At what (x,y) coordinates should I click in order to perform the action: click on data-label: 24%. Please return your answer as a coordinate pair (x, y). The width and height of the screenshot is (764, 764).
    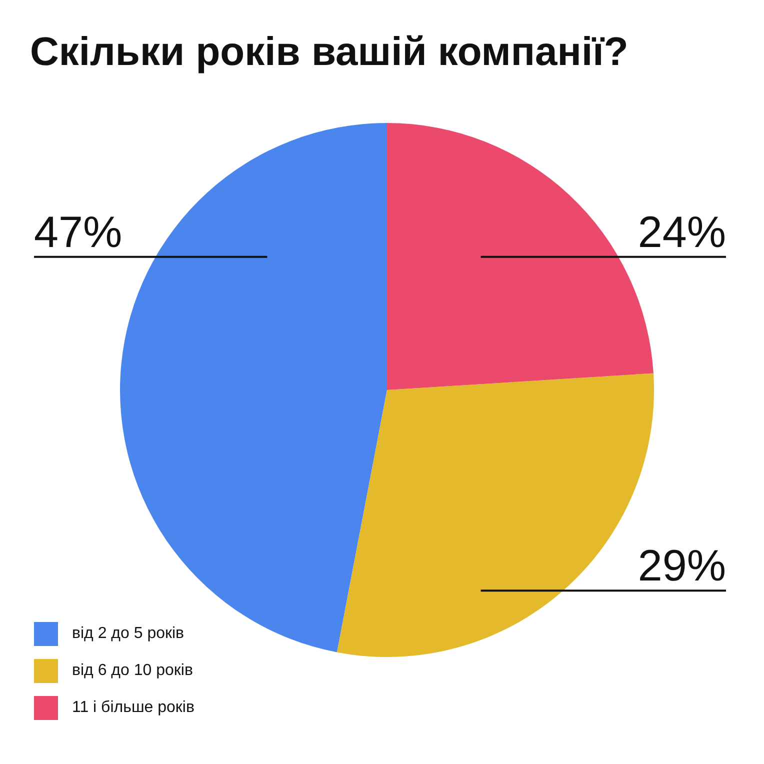
    Looking at the image, I should click on (682, 232).